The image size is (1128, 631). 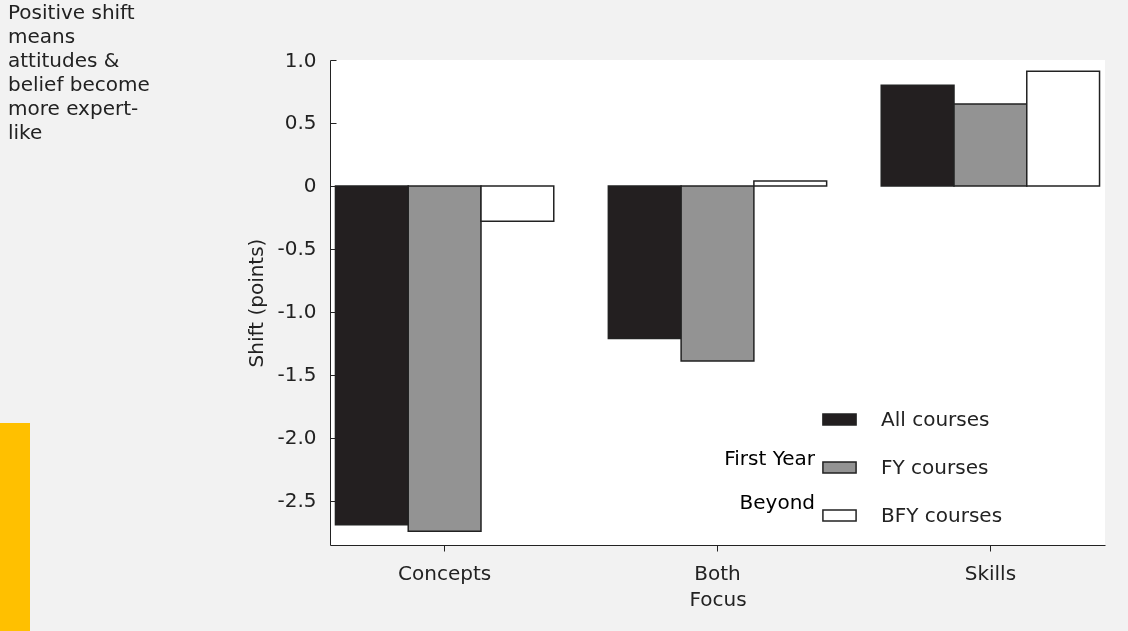 What do you see at coordinates (256, 303) in the screenshot?
I see `y-axis-title: Shift (points)` at bounding box center [256, 303].